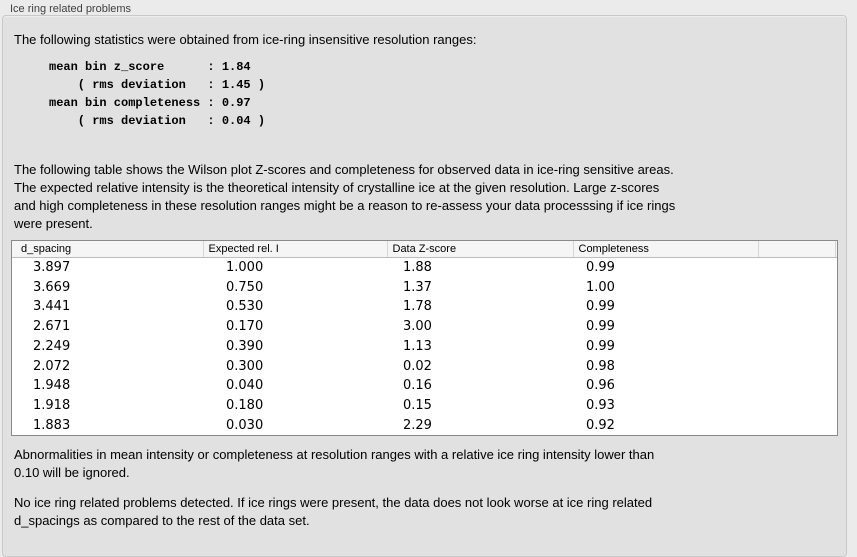  Describe the element at coordinates (417, 287) in the screenshot. I see `table-cell: 1.37` at that location.